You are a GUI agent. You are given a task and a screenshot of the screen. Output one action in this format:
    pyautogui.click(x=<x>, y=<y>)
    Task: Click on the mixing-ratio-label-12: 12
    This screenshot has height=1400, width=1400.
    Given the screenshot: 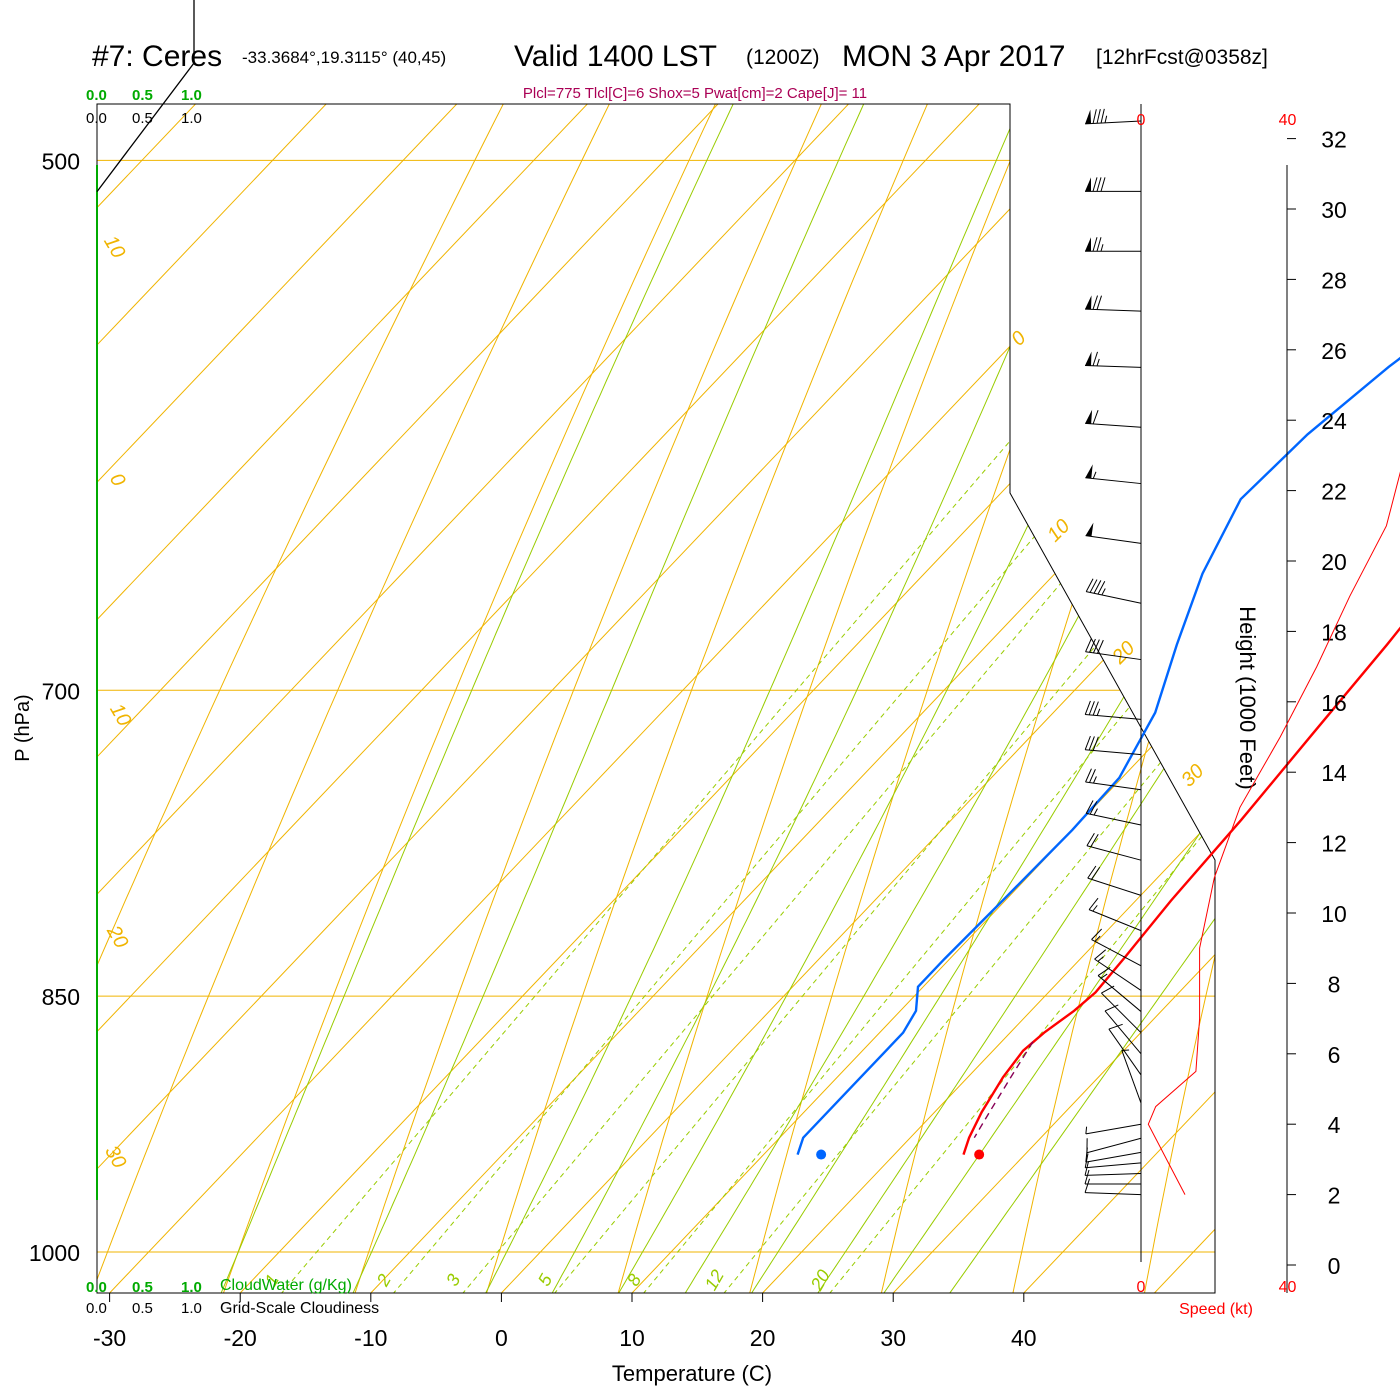 What is the action you would take?
    pyautogui.click(x=714, y=1279)
    